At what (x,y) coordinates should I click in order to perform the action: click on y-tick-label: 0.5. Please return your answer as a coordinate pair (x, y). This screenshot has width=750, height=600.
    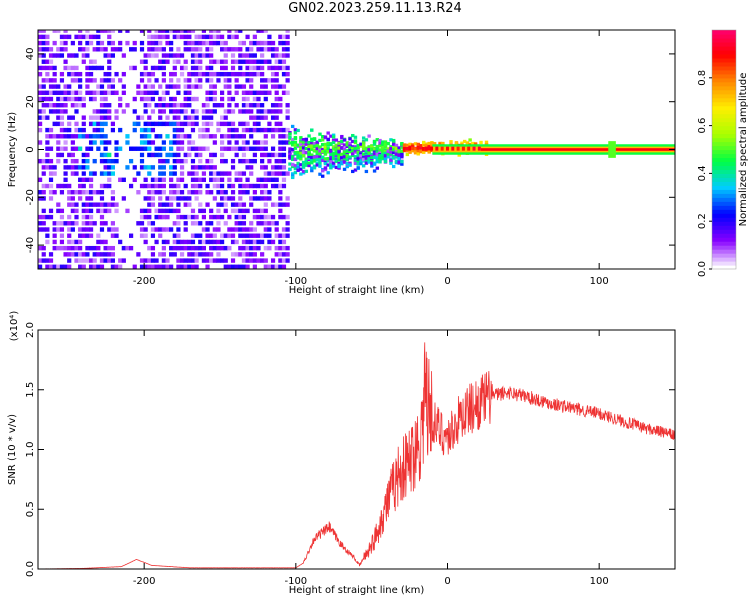
    Looking at the image, I should click on (30, 509).